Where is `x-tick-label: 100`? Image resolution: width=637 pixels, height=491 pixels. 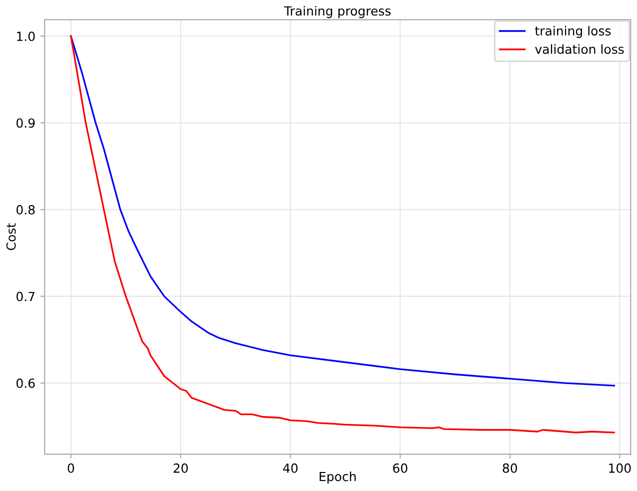
x-tick-label: 100 is located at coordinates (620, 468).